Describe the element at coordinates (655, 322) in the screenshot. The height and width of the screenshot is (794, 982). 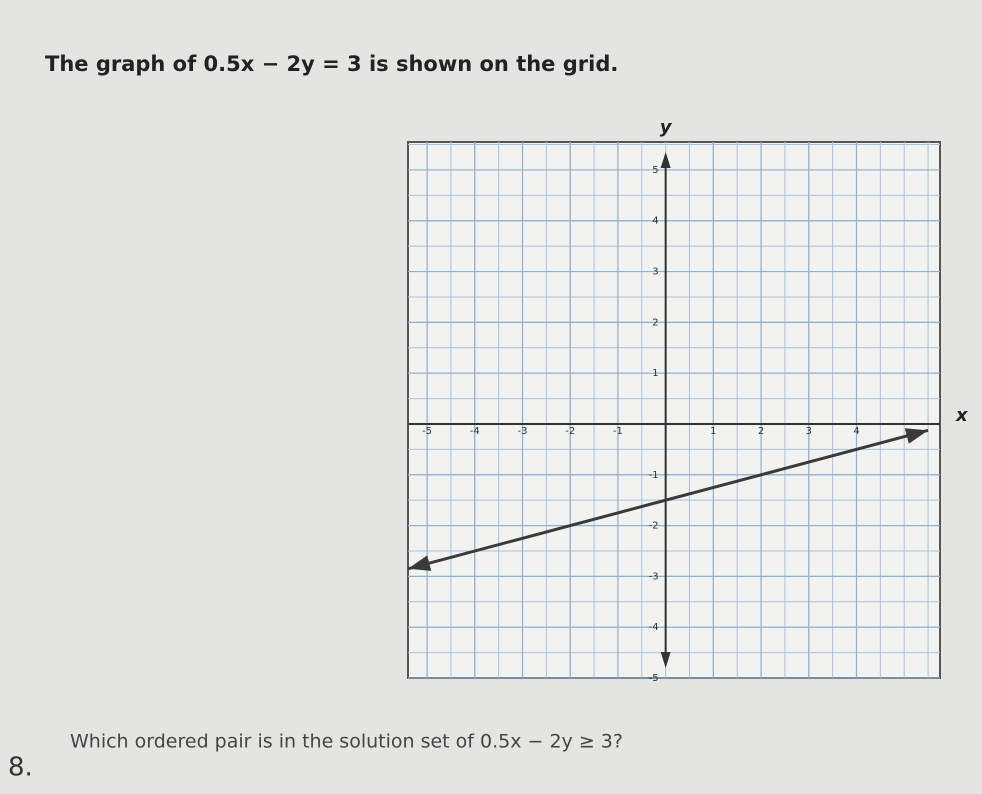
I see `y-tick-label: 2` at that location.